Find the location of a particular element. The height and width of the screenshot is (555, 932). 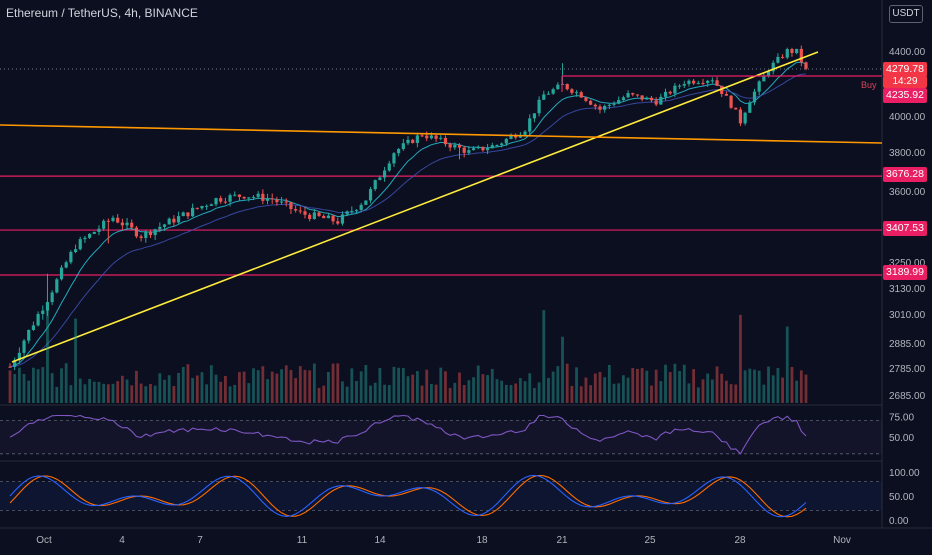

rsi-tick-label: 75.00 is located at coordinates (901, 417).